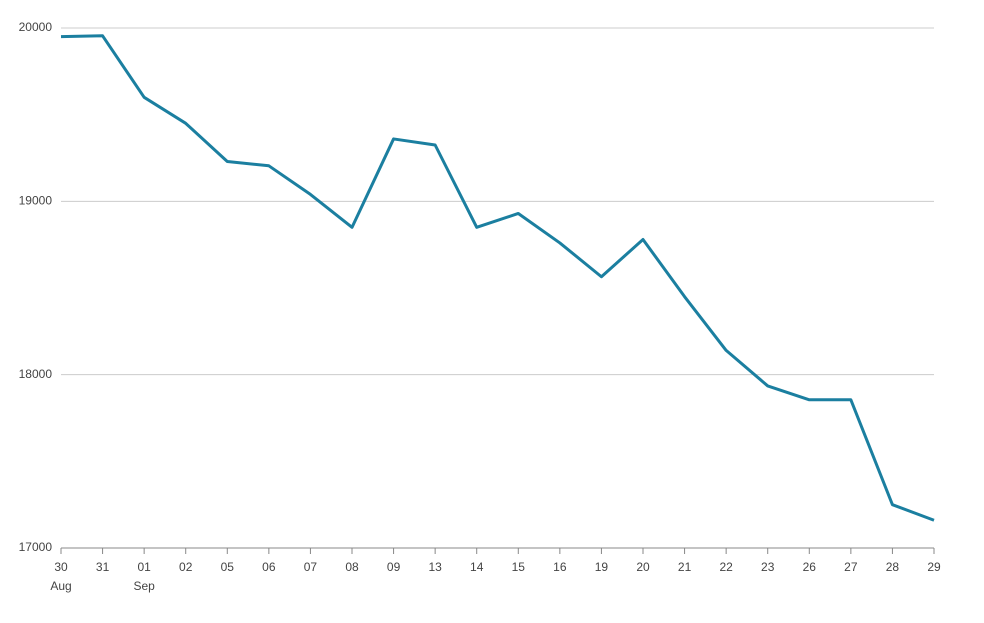 The image size is (984, 623). Describe the element at coordinates (36, 27) in the screenshot. I see `y-tick-label: 20000` at that location.